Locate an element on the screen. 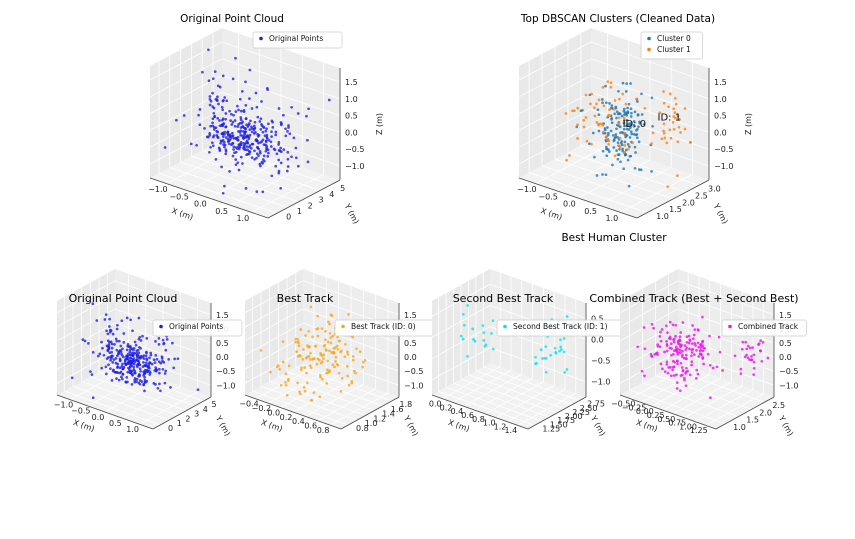  x-tick-label: 0.25 is located at coordinates (656, 415).